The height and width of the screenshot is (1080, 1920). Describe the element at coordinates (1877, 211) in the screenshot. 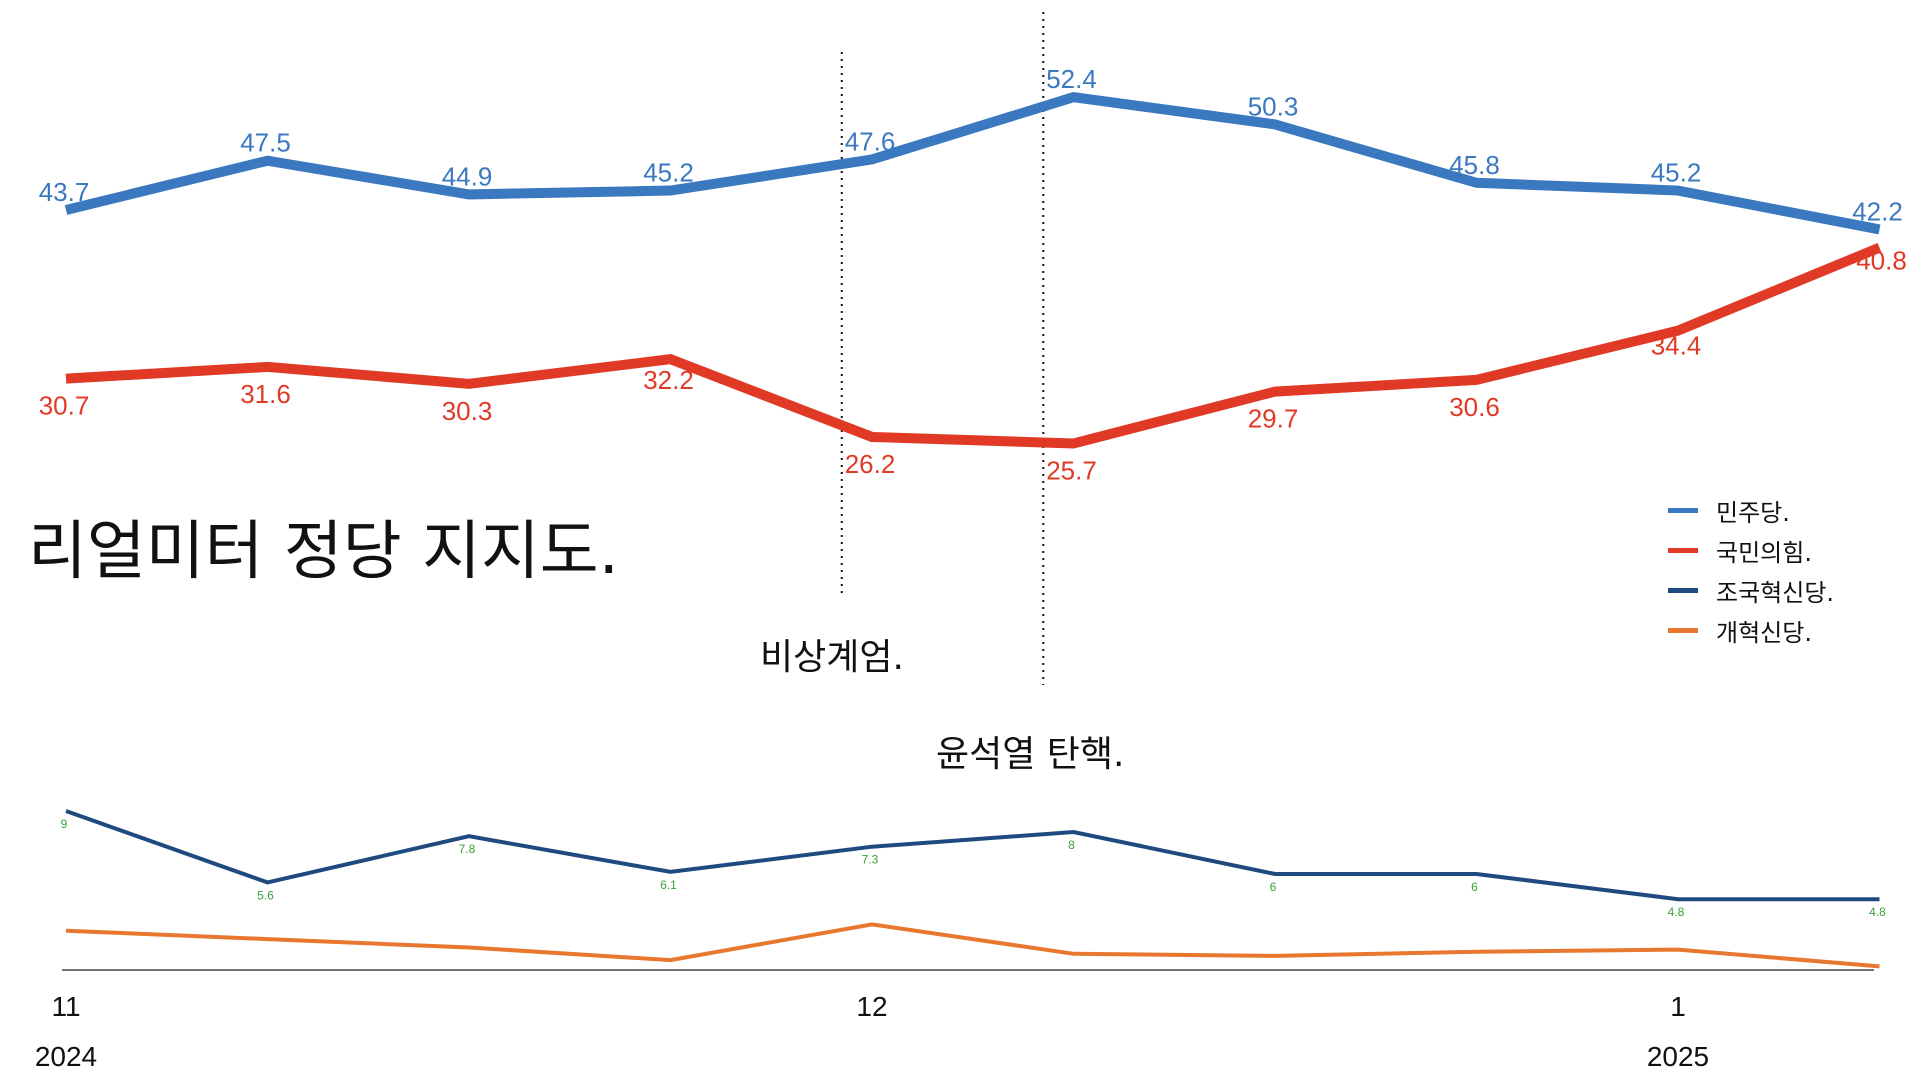

I see `data-label-minjoo: 42.2` at that location.